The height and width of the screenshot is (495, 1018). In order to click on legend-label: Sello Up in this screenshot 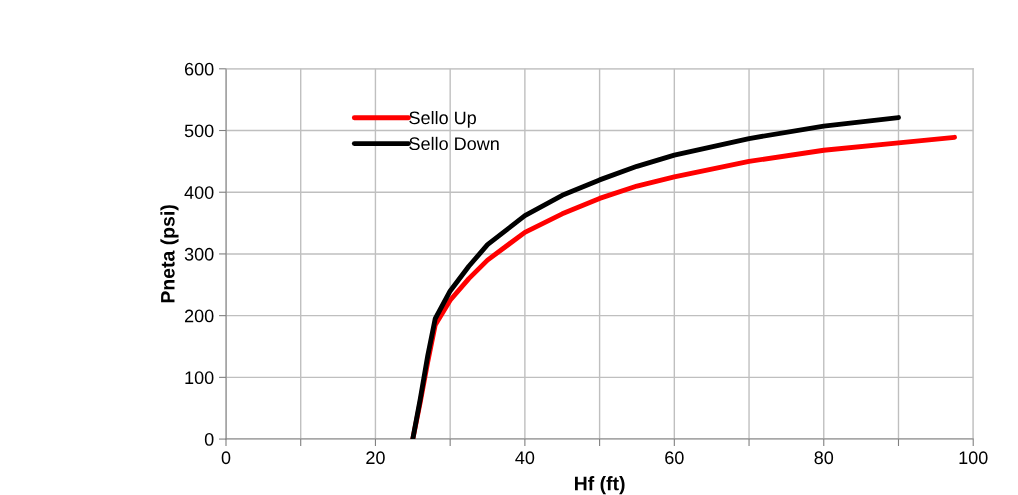, I will do `click(442, 119)`.